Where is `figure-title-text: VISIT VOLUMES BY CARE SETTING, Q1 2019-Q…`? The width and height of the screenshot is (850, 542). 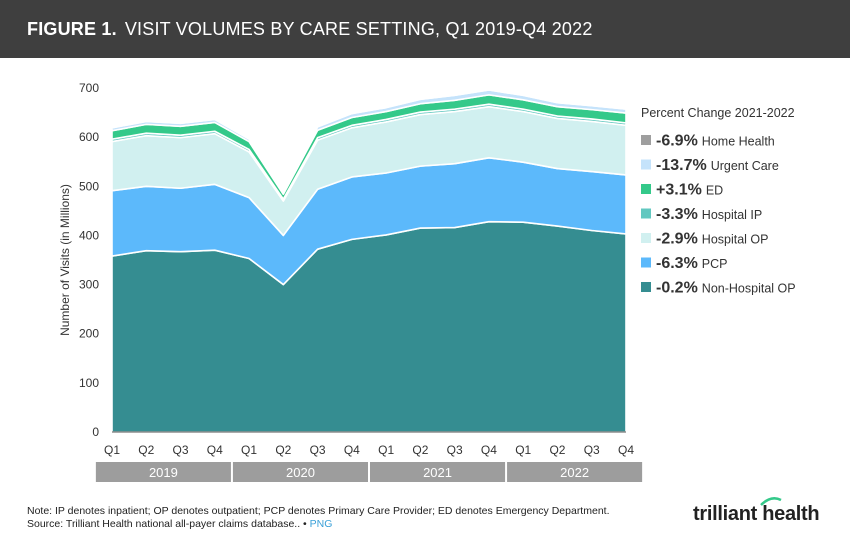
figure-title-text: VISIT VOLUMES BY CARE SETTING, Q1 2019-Q… is located at coordinates (358, 29).